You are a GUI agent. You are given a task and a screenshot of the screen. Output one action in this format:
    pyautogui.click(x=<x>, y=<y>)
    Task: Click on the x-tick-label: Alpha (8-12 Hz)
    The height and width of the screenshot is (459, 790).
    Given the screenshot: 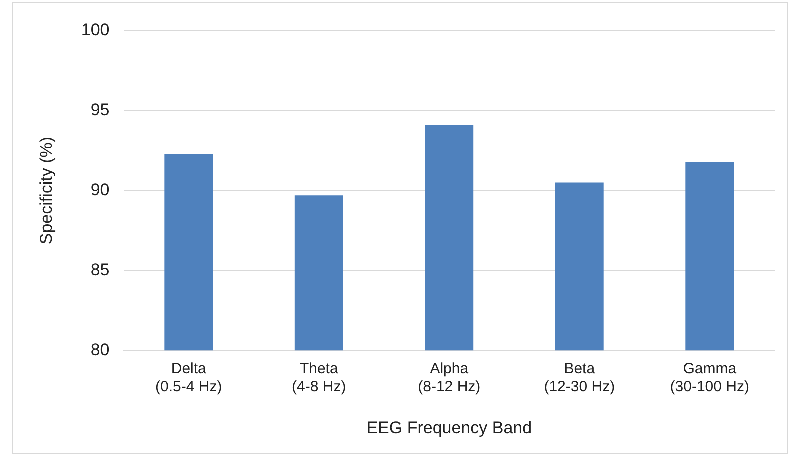 What is the action you would take?
    pyautogui.click(x=449, y=378)
    